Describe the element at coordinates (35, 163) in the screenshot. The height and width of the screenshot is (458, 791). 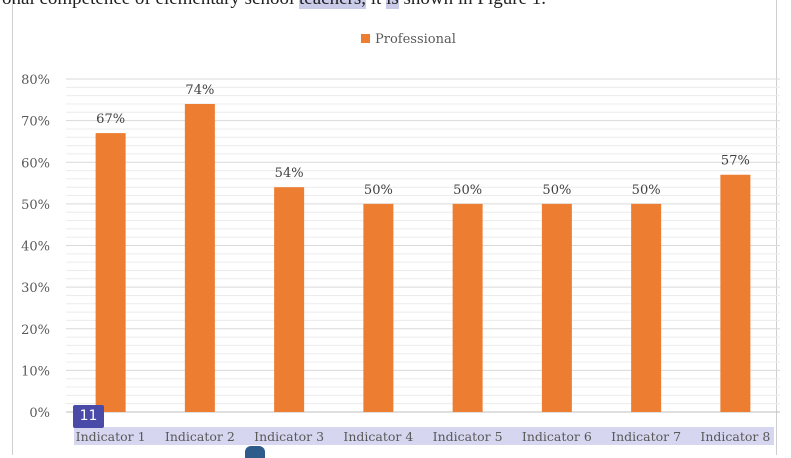
I see `y-tick-label: 60%` at that location.